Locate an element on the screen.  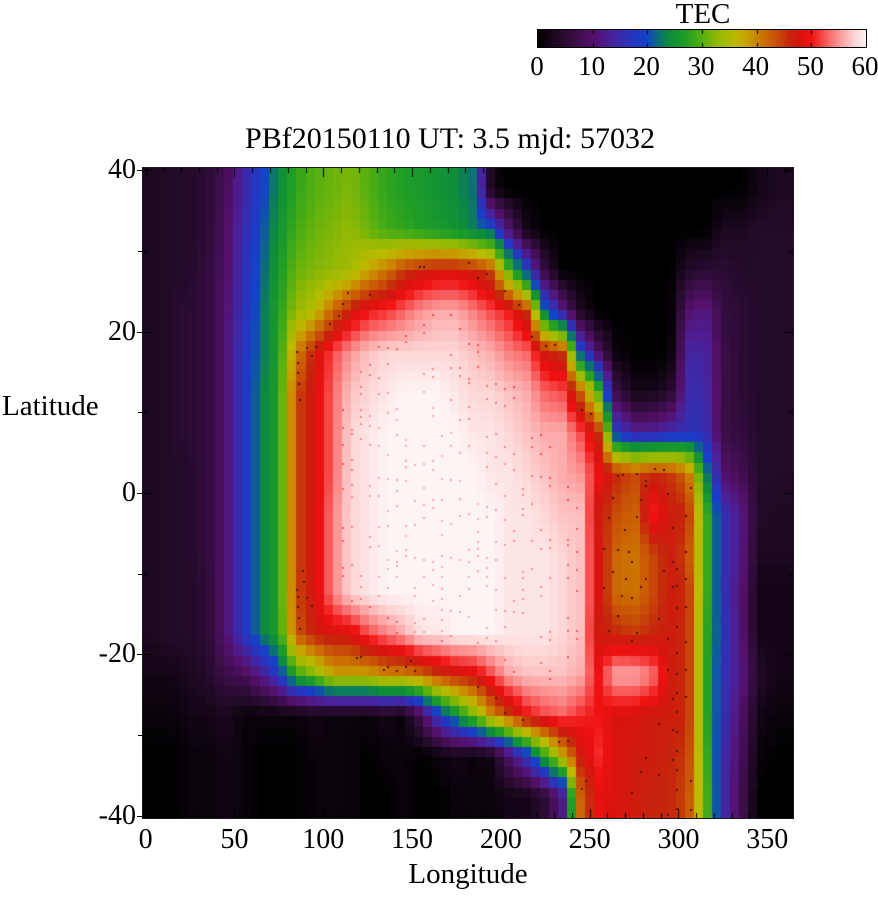
y-tick-label: 0 is located at coordinates (129, 492).